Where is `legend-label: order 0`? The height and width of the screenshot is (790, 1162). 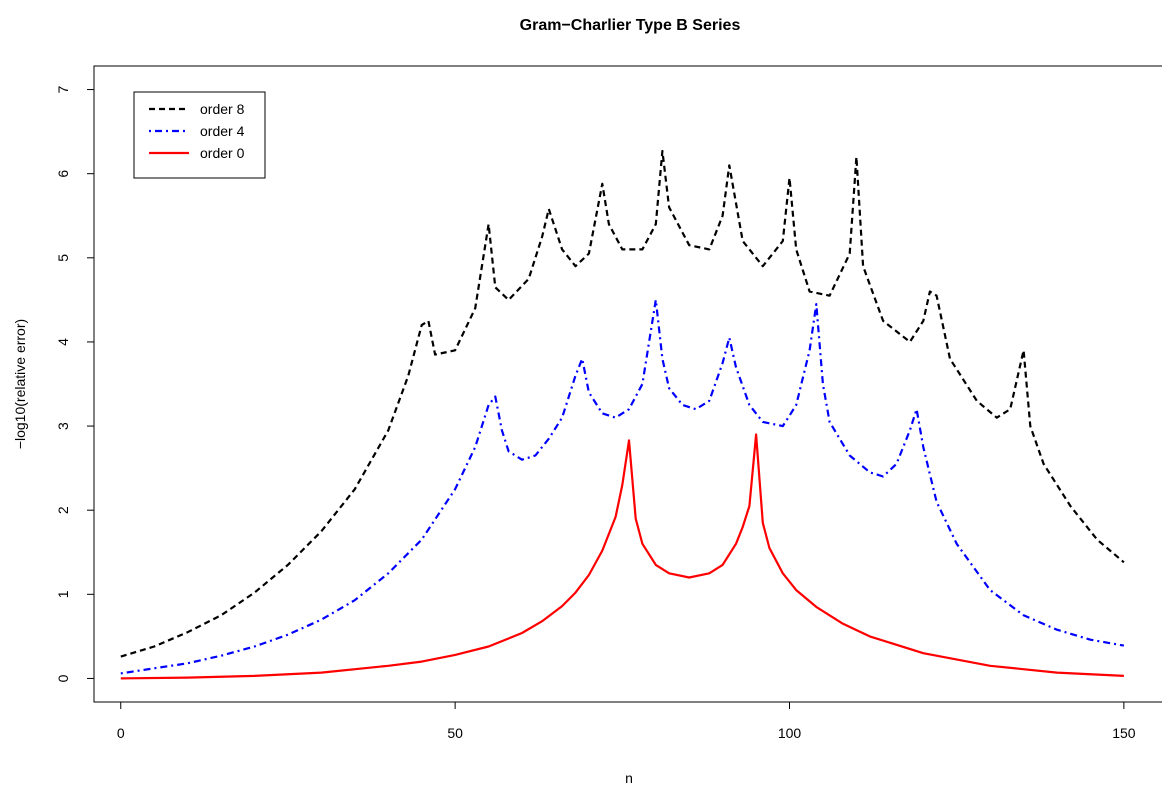
legend-label: order 0 is located at coordinates (222, 153).